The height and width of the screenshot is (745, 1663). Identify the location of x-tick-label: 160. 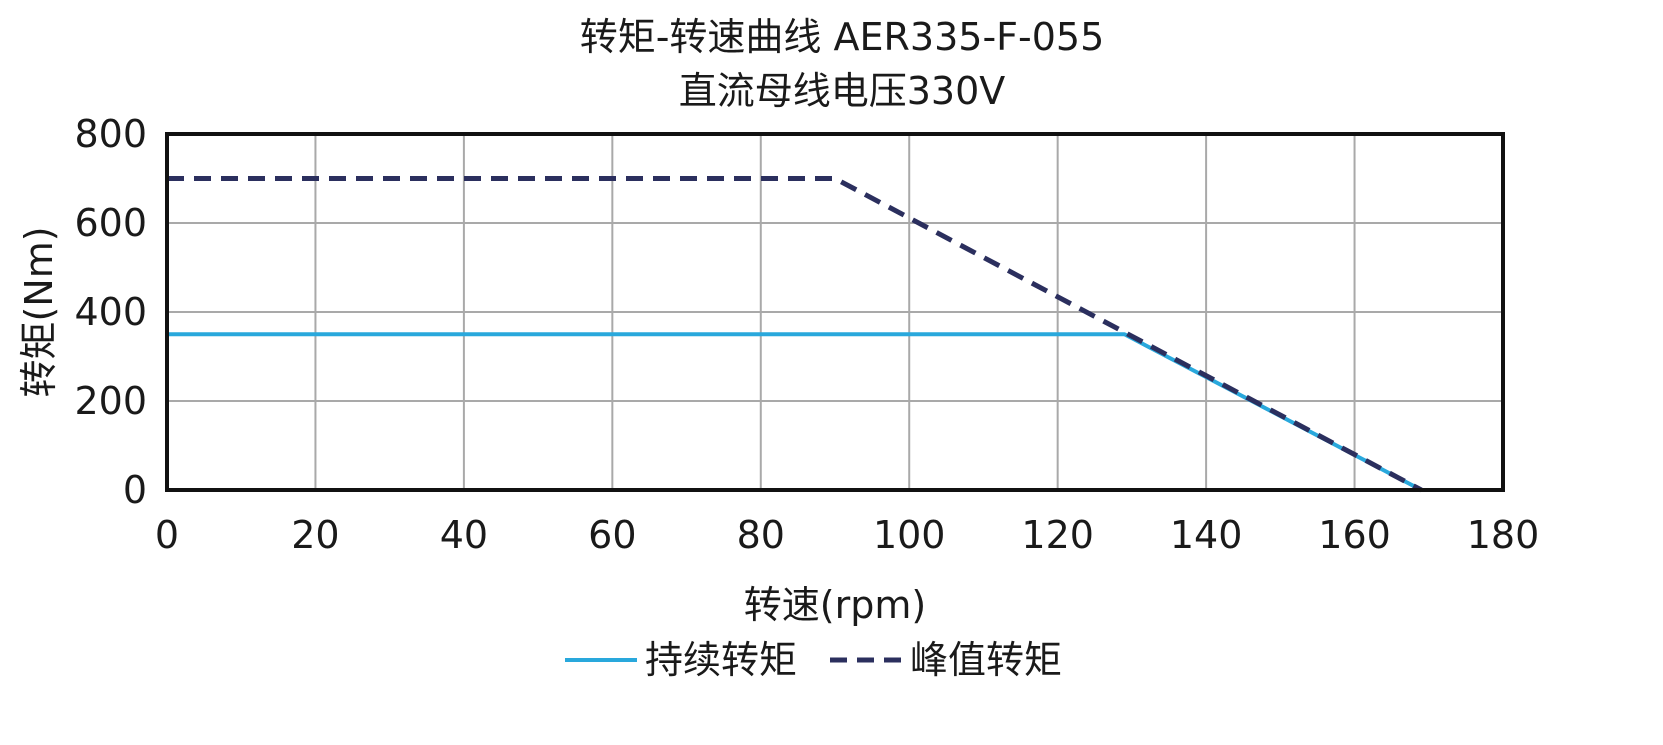
(1354, 535).